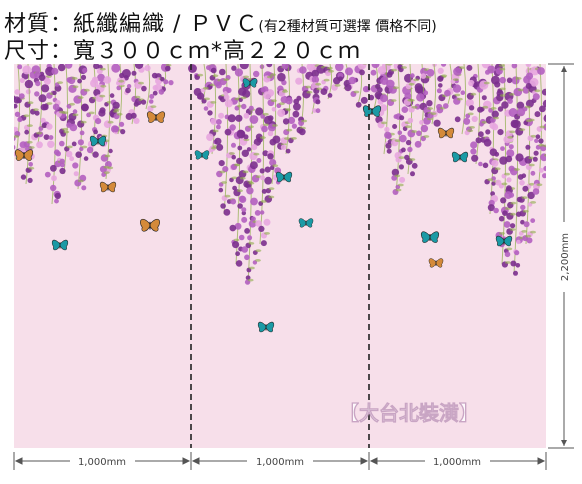 This screenshot has height=484, width=582. What do you see at coordinates (457, 462) in the screenshot?
I see `panel-width-label-3: 1,000mm` at bounding box center [457, 462].